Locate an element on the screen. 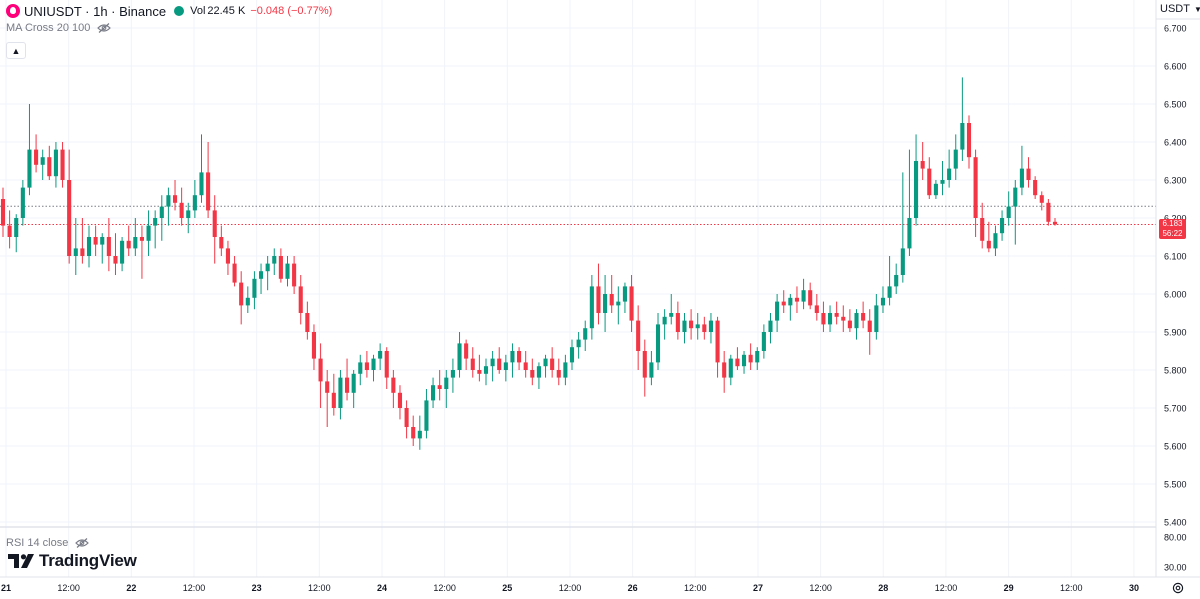 The height and width of the screenshot is (599, 1200). price-tick-label: 5.400 is located at coordinates (1175, 523).